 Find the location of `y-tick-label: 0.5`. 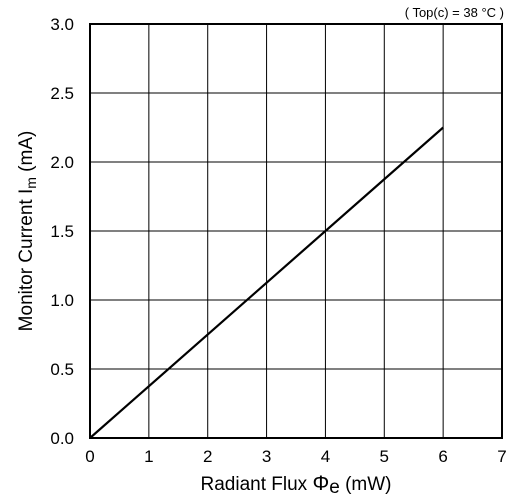

y-tick-label: 0.5 is located at coordinates (62, 369).